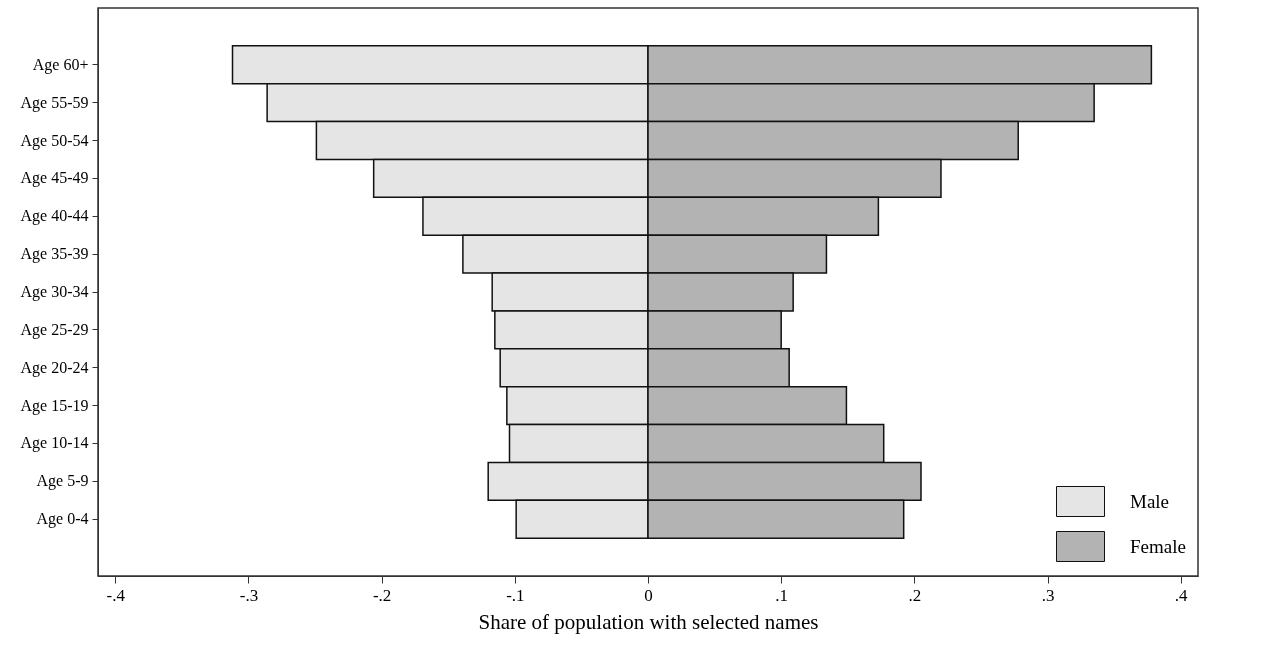 This screenshot has height=664, width=1266. Describe the element at coordinates (54, 178) in the screenshot. I see `y-tick-label: Age 45-49` at that location.